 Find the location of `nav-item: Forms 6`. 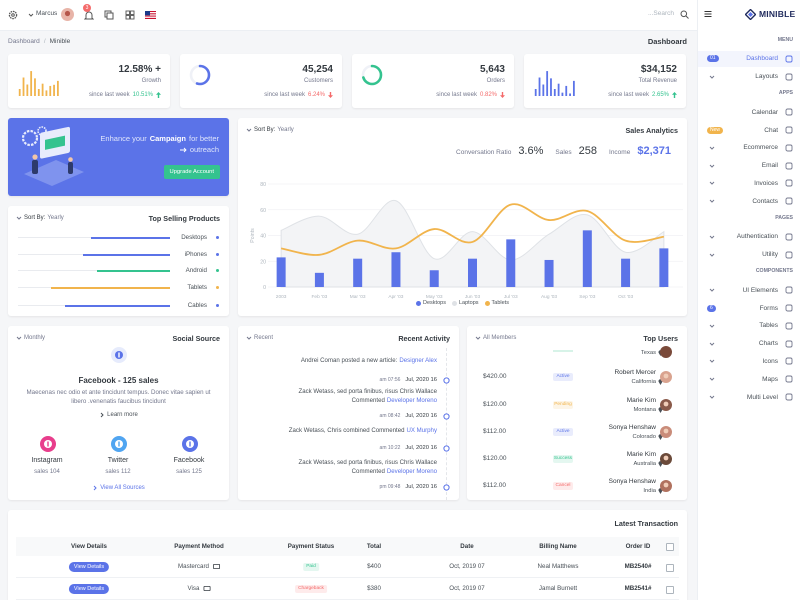

nav-item: Forms 6 is located at coordinates (749, 308).